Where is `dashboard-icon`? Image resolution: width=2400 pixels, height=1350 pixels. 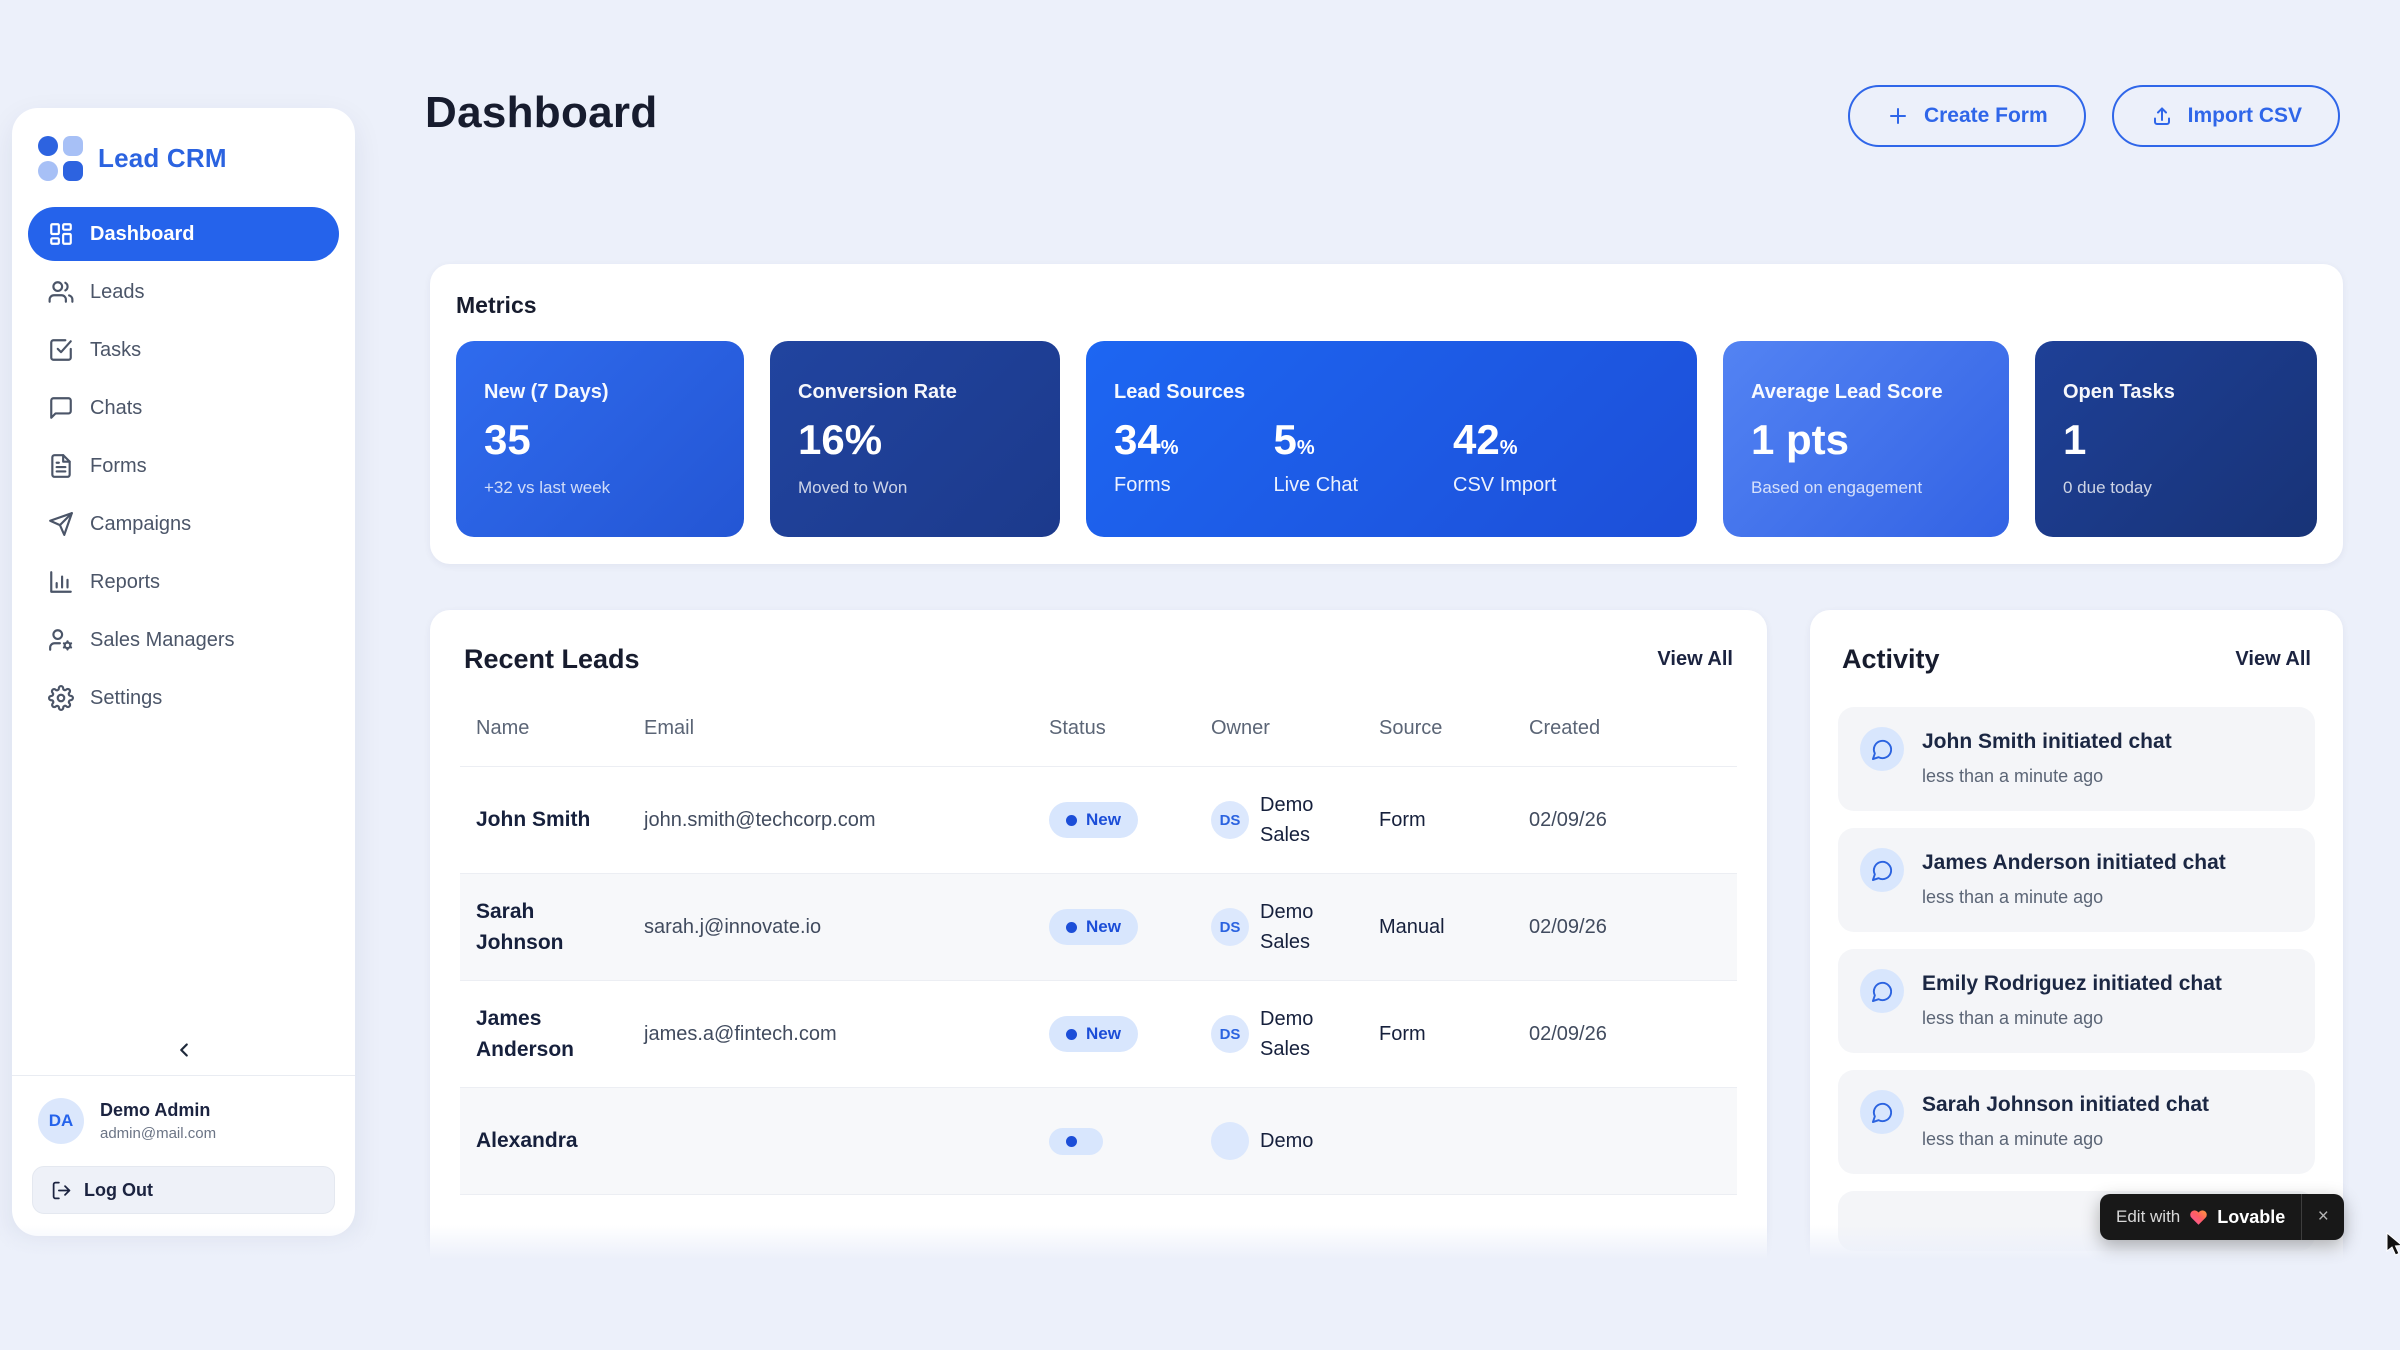
dashboard-icon is located at coordinates (61, 234).